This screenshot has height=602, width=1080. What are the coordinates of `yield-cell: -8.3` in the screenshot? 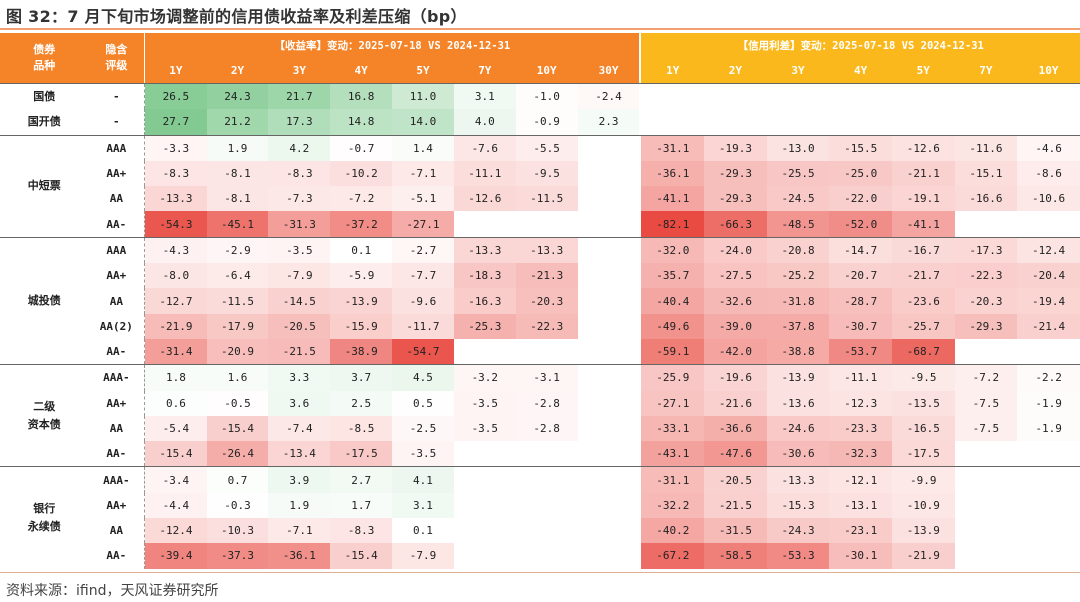 It's located at (361, 531).